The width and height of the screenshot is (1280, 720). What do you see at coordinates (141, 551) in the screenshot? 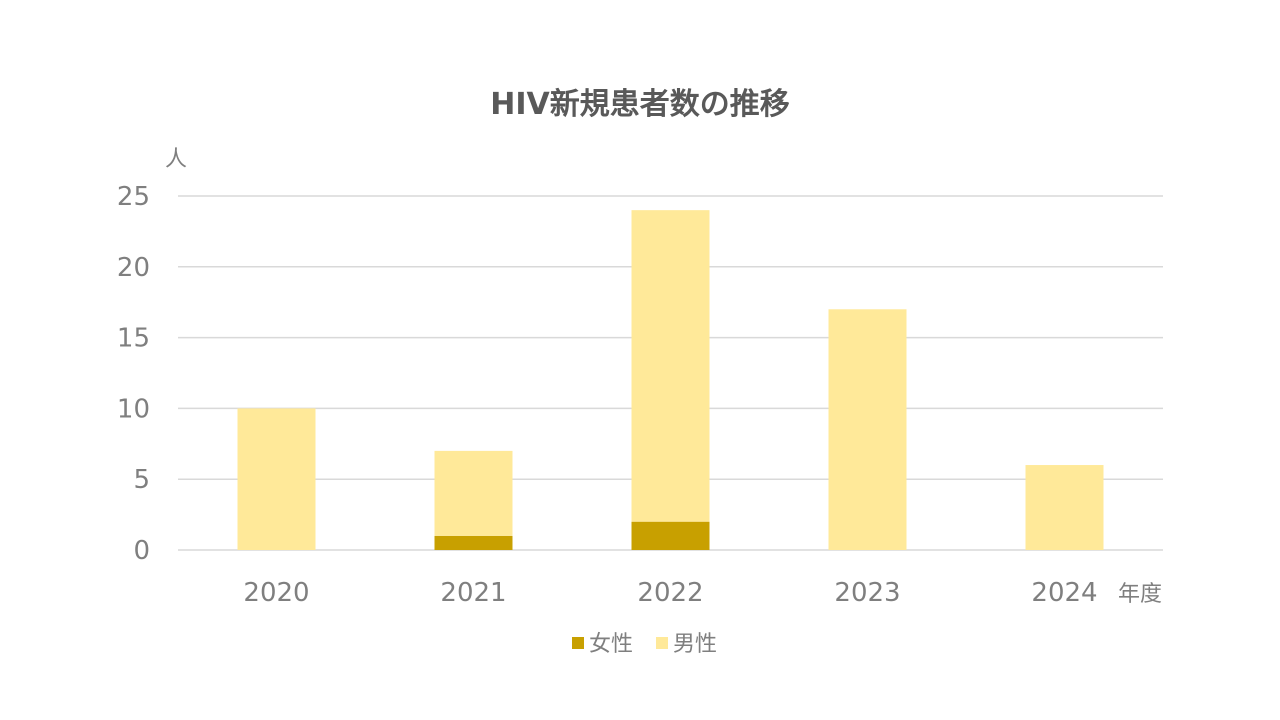
I see `y-tick-label: 0` at bounding box center [141, 551].